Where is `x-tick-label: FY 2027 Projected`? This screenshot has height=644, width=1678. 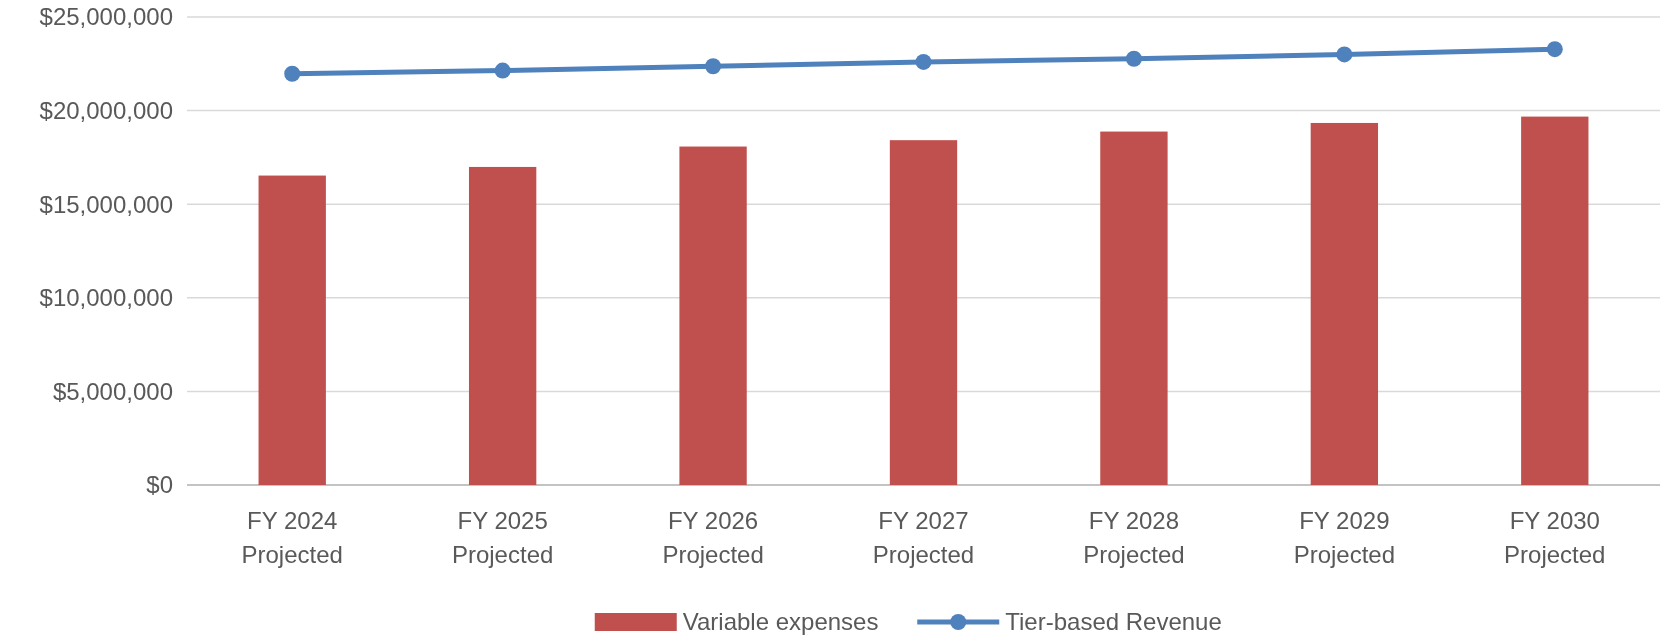 x-tick-label: FY 2027 Projected is located at coordinates (923, 537).